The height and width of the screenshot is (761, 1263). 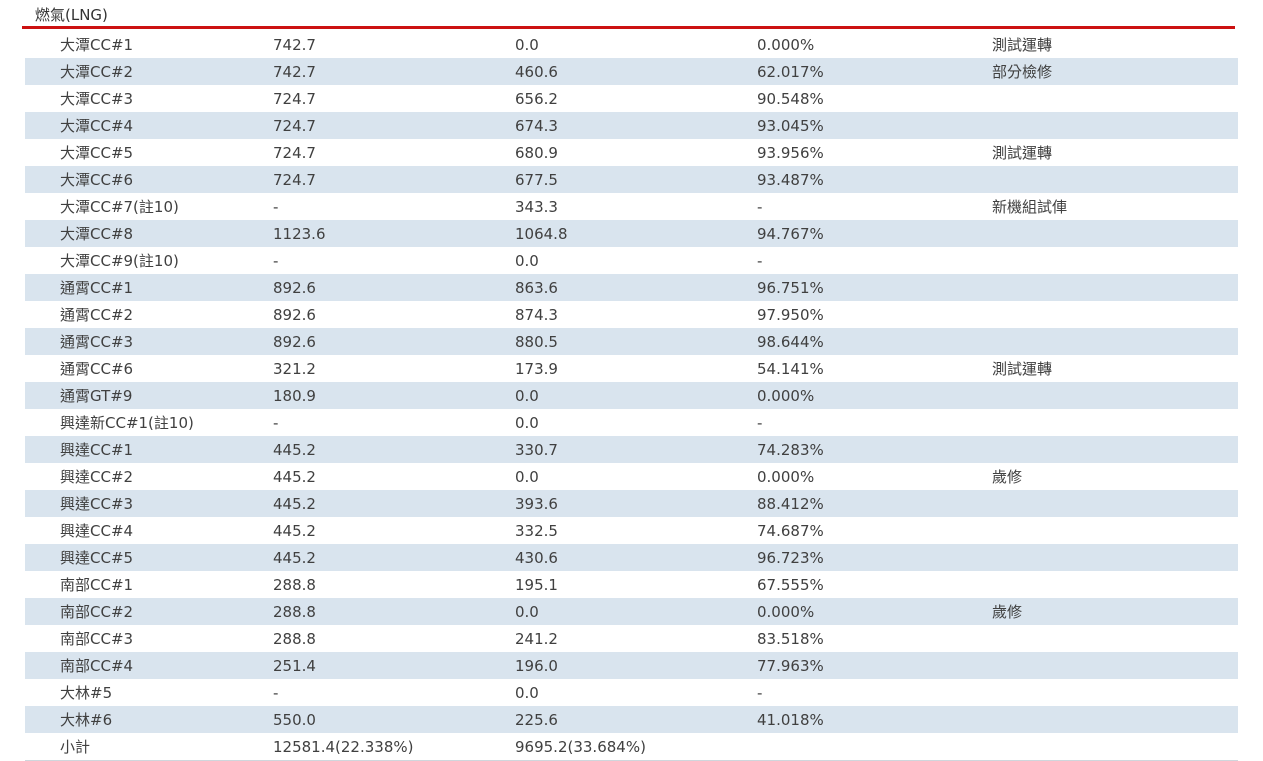 I want to click on unit-name: 大潭CC#6, so click(x=97, y=180).